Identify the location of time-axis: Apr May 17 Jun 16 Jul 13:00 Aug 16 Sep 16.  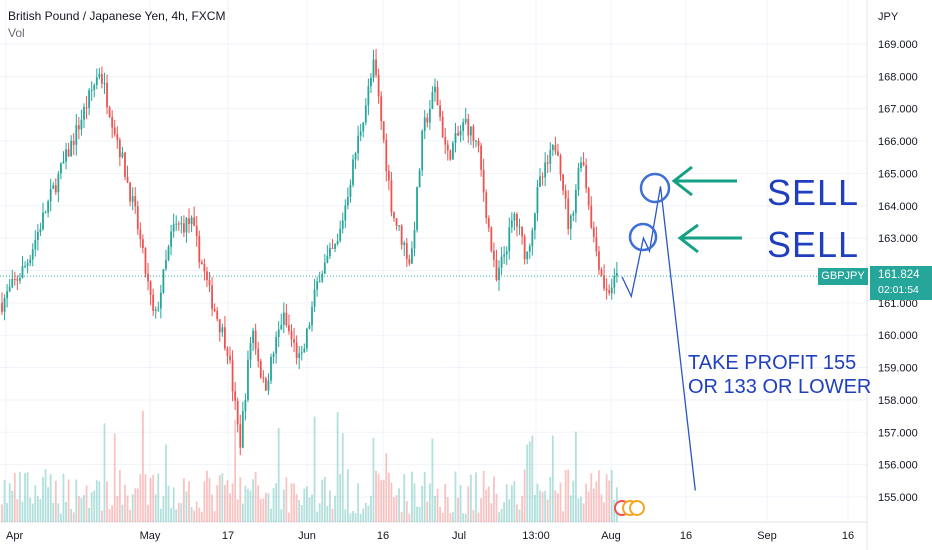
(430, 536).